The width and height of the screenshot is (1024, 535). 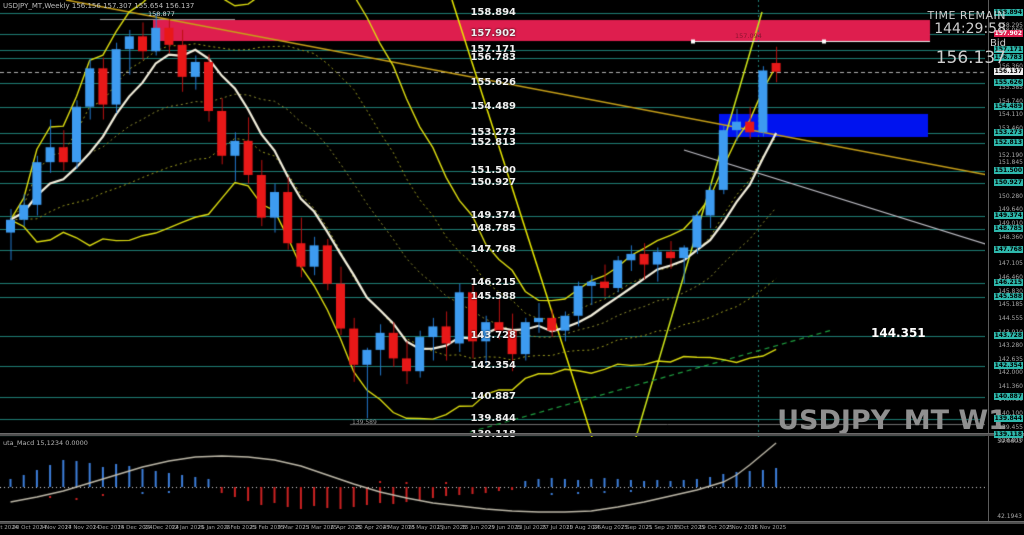 I want to click on axis-price-label: 154.110, so click(x=1010, y=115).